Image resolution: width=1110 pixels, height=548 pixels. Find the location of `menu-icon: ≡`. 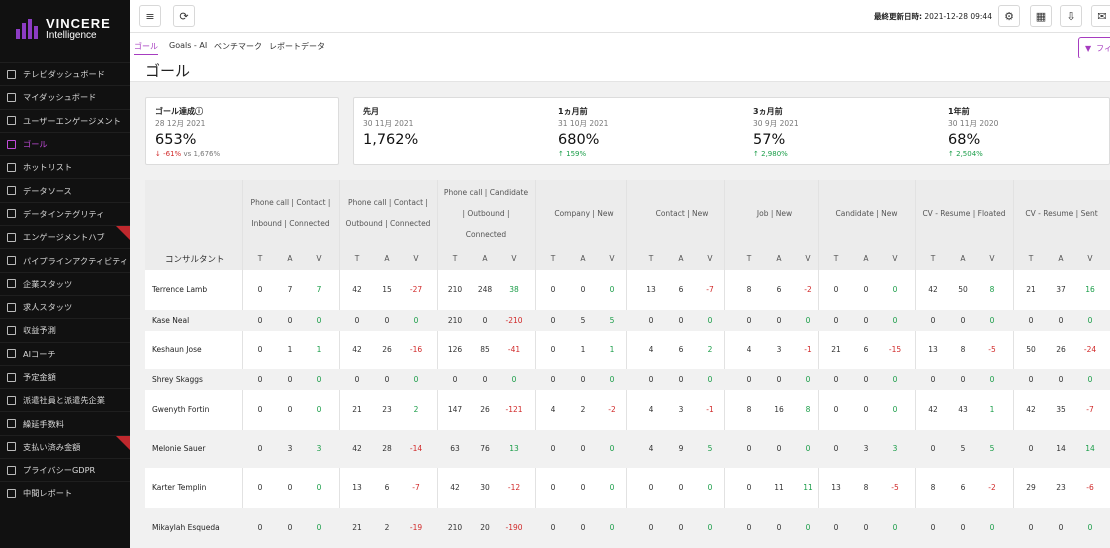

menu-icon: ≡ is located at coordinates (150, 16).